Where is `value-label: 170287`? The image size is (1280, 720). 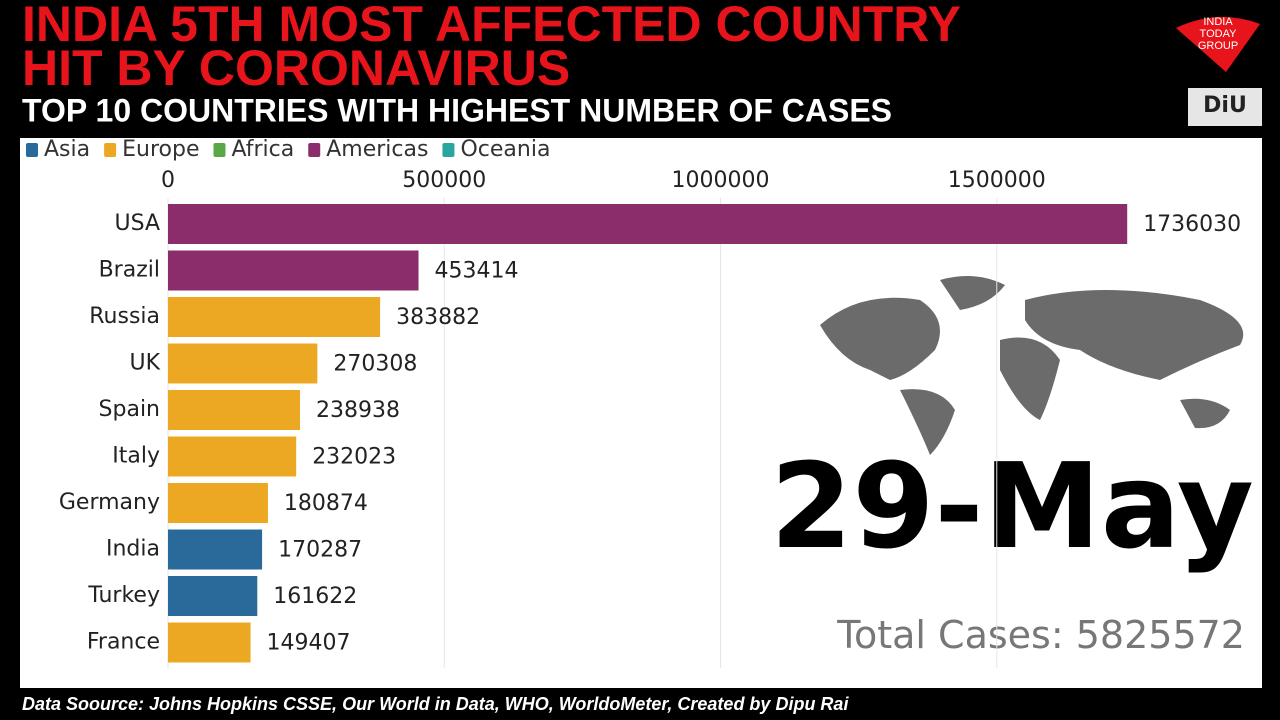 value-label: 170287 is located at coordinates (320, 550).